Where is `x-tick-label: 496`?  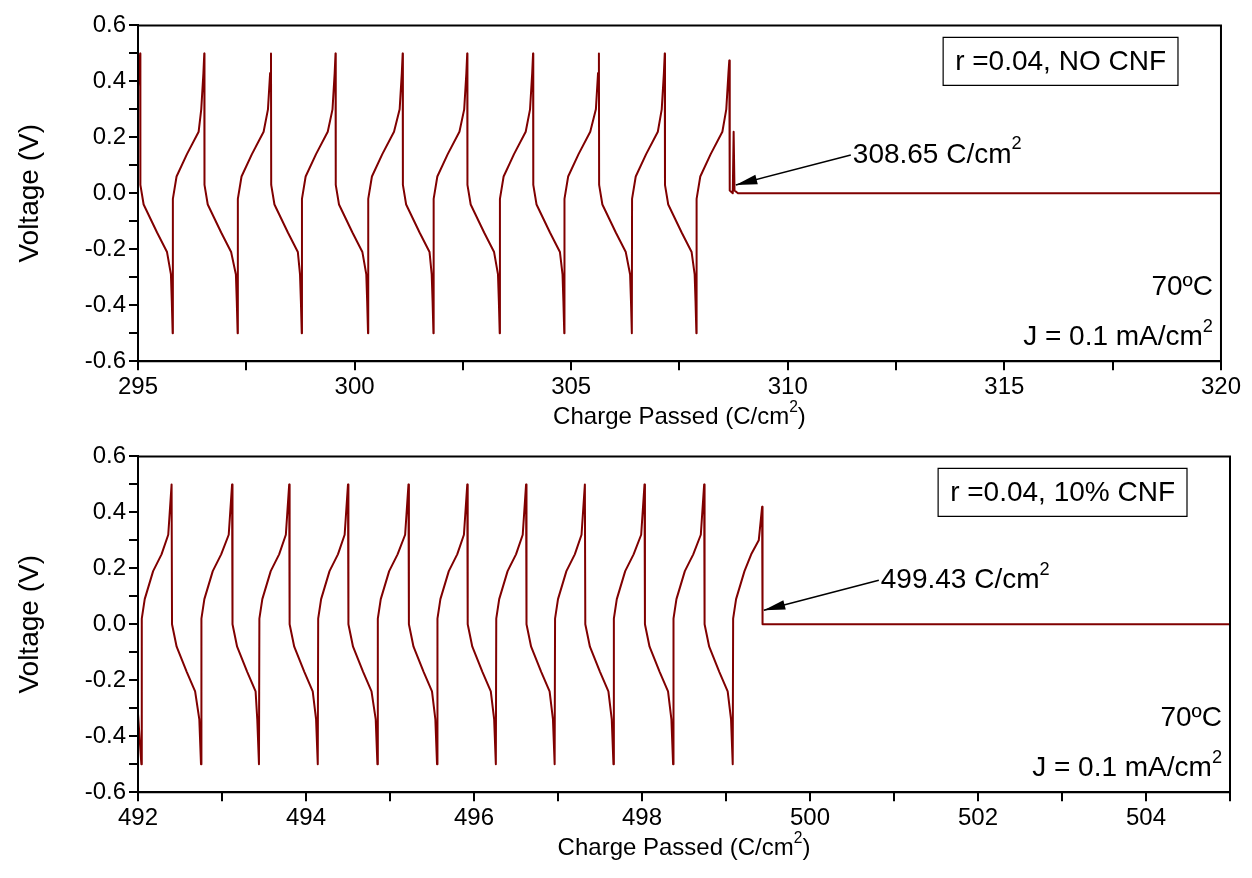
x-tick-label: 496 is located at coordinates (474, 817).